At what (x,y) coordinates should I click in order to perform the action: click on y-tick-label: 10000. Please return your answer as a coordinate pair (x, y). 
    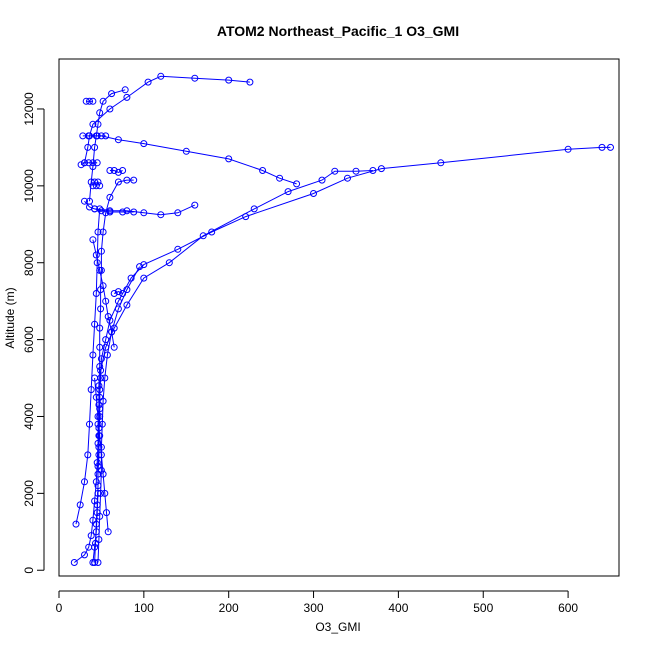
    Looking at the image, I should click on (29, 186).